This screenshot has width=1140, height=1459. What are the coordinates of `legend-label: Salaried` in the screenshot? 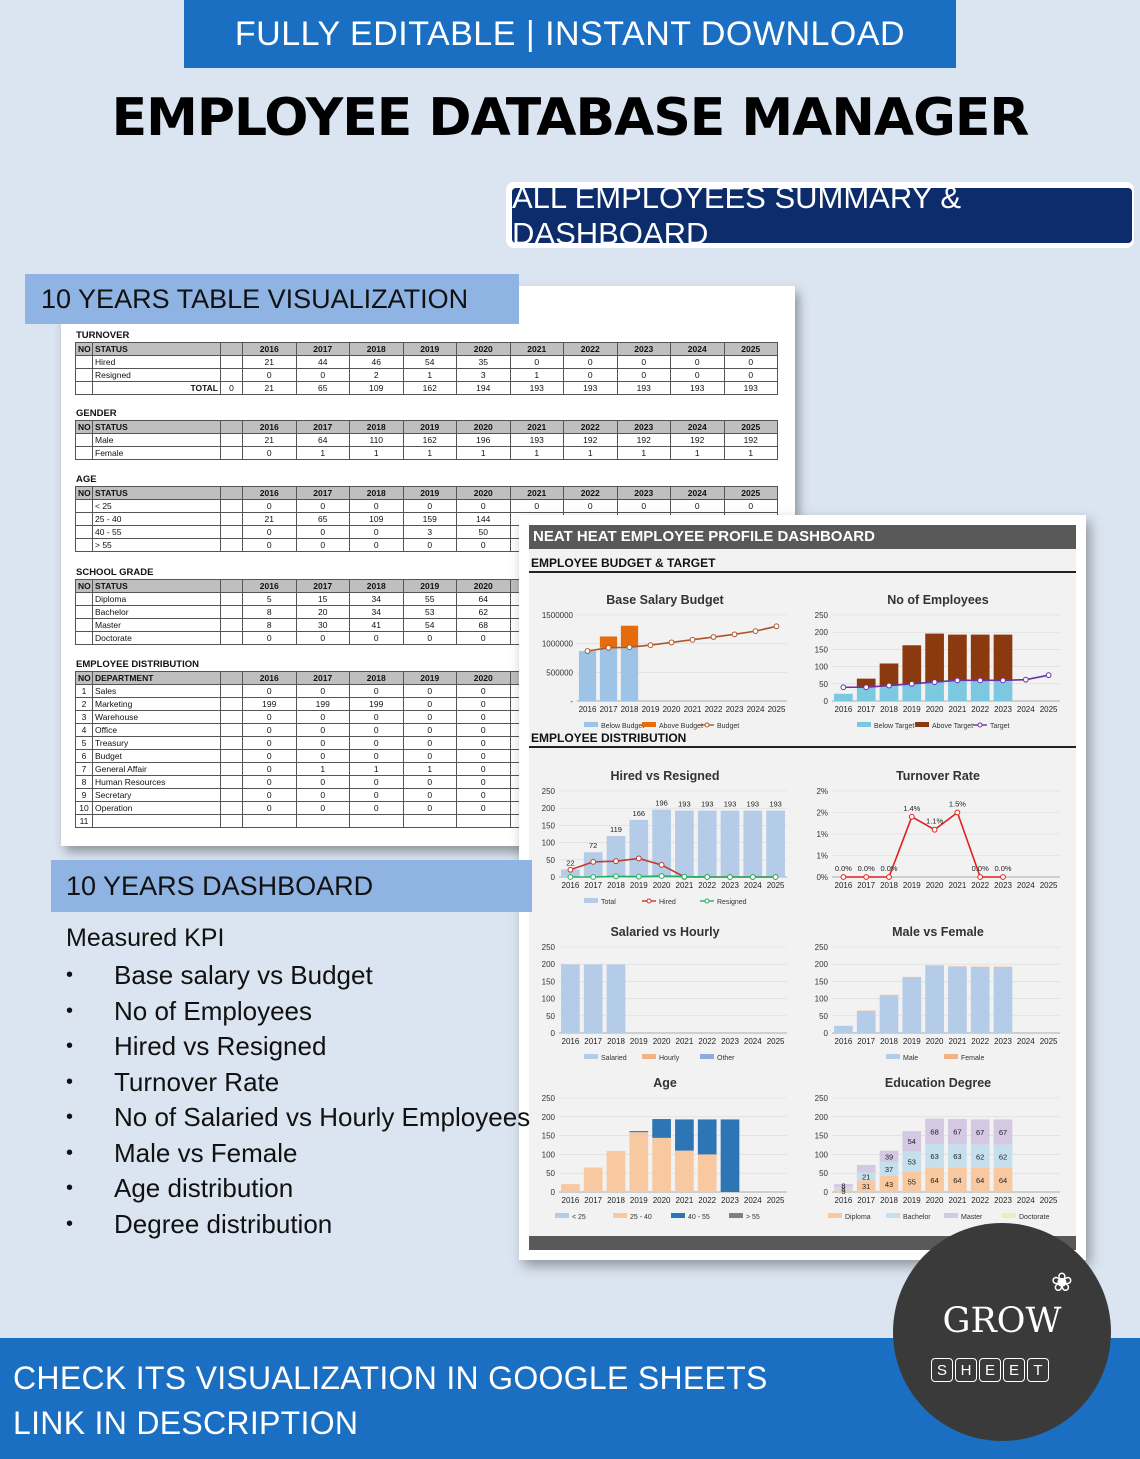 It's located at (614, 1058).